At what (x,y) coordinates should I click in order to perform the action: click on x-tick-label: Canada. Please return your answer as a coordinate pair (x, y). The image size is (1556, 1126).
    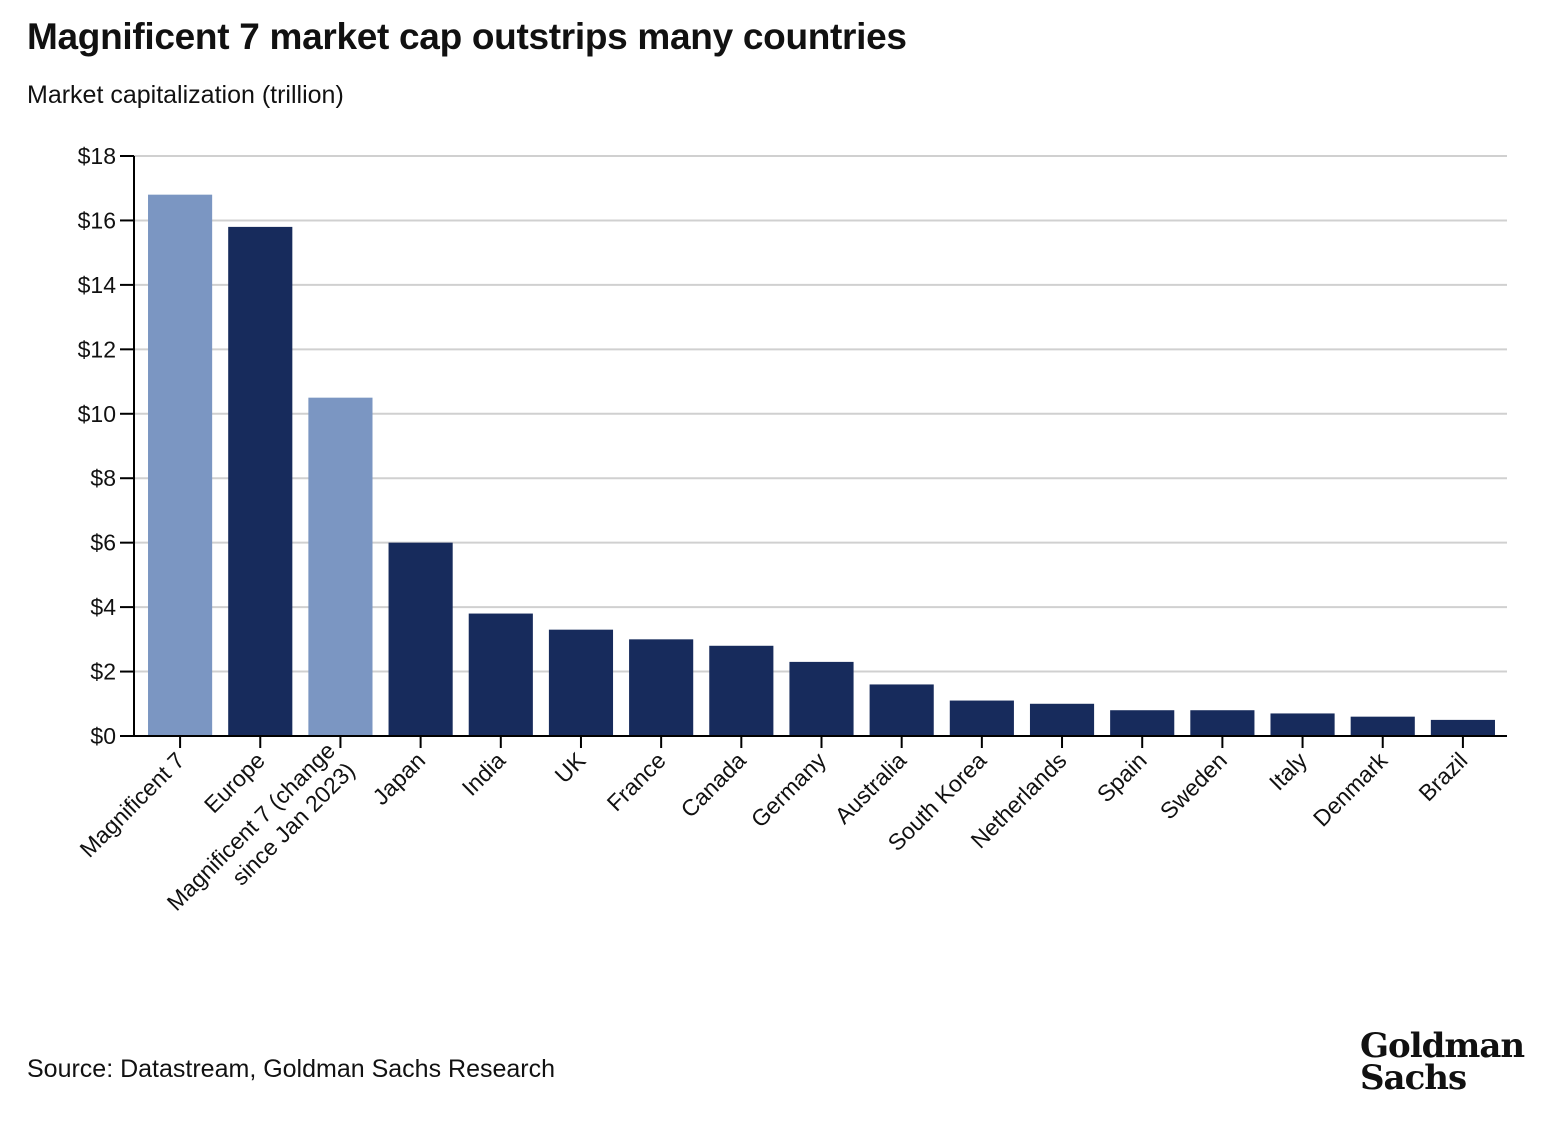
    Looking at the image, I should click on (713, 785).